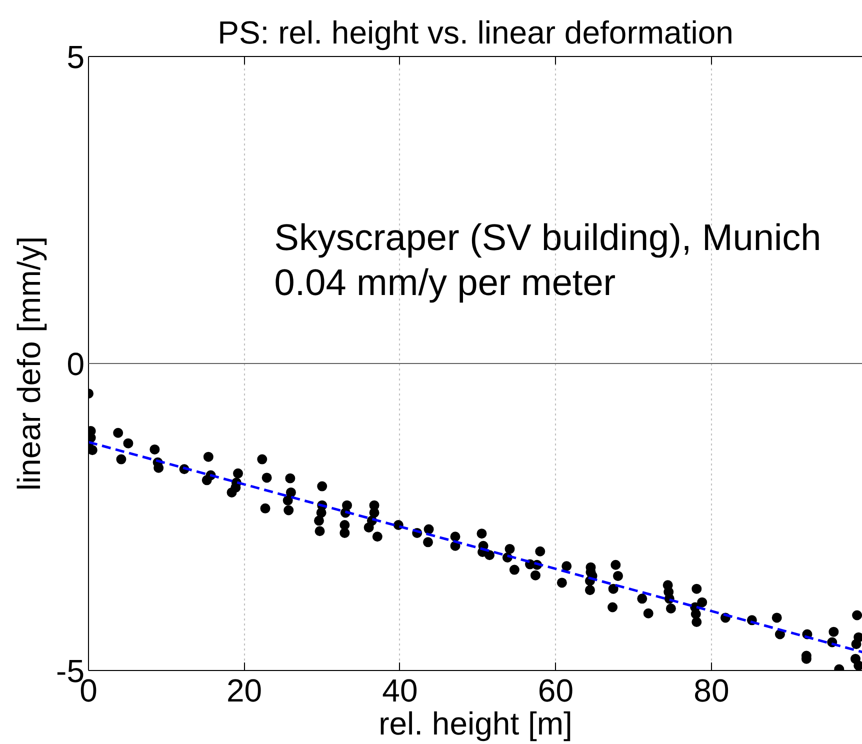  I want to click on annotation: 0.04 mm/y per meter, so click(445, 282).